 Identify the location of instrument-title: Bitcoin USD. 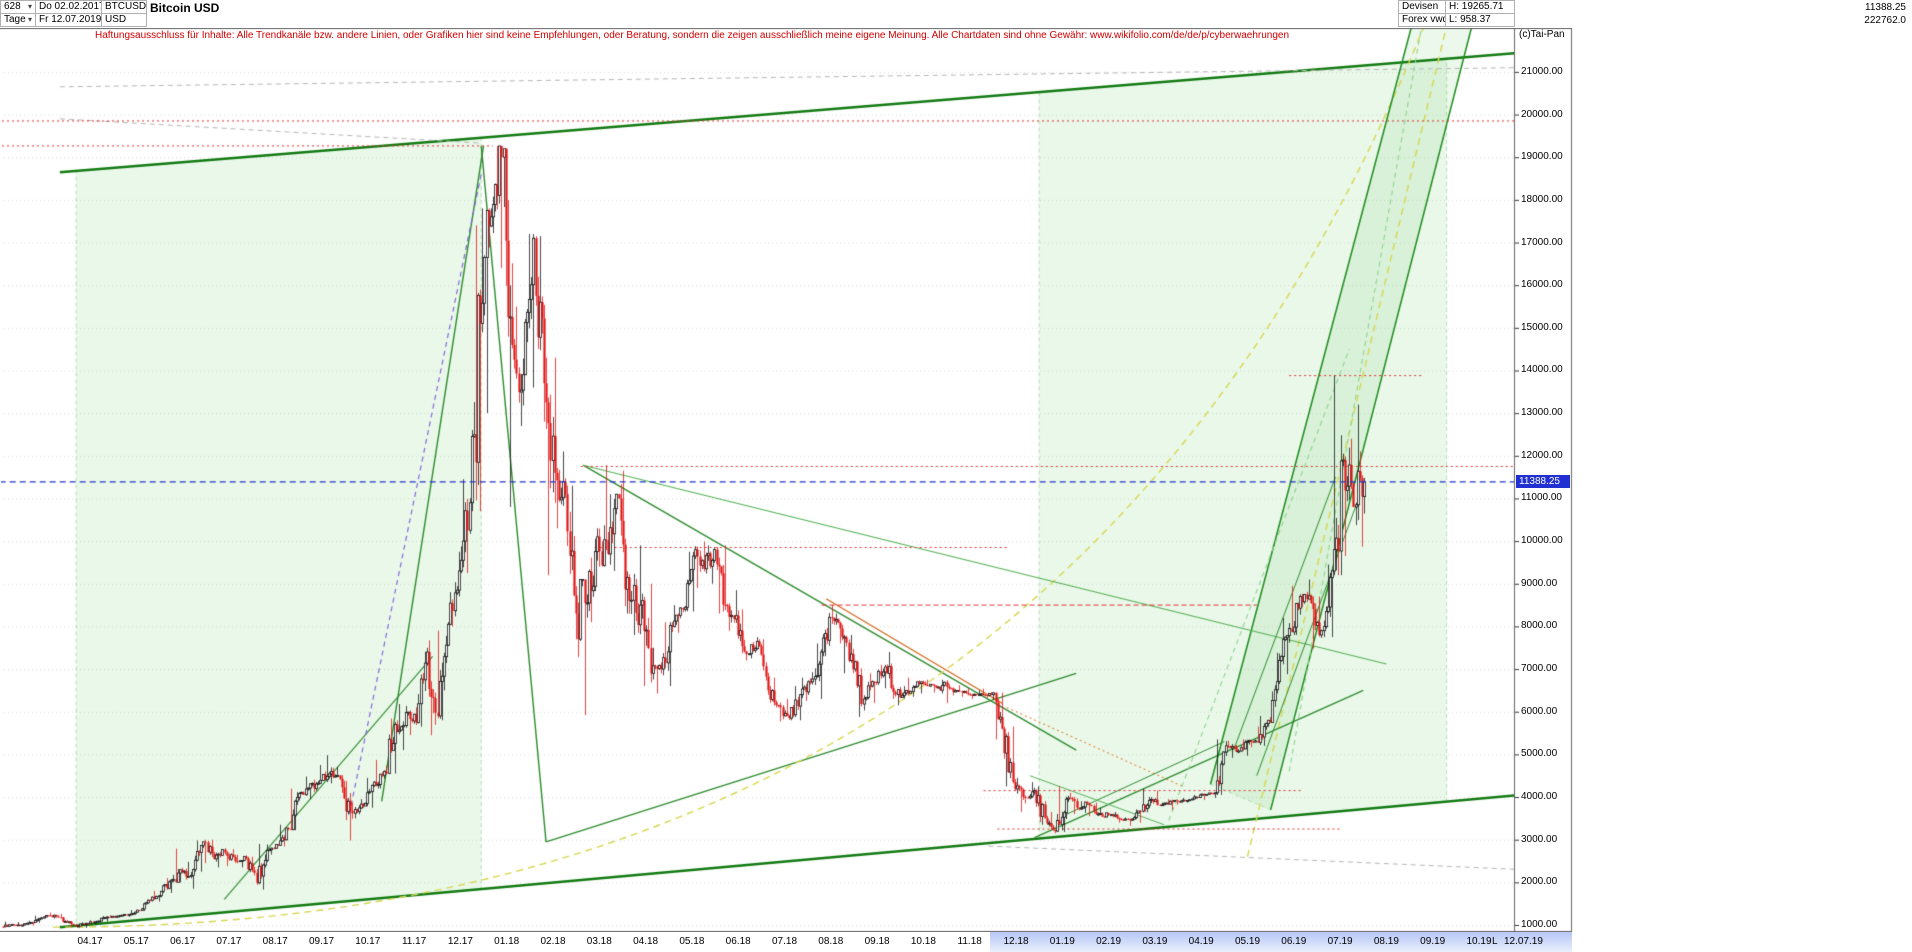
(185, 8).